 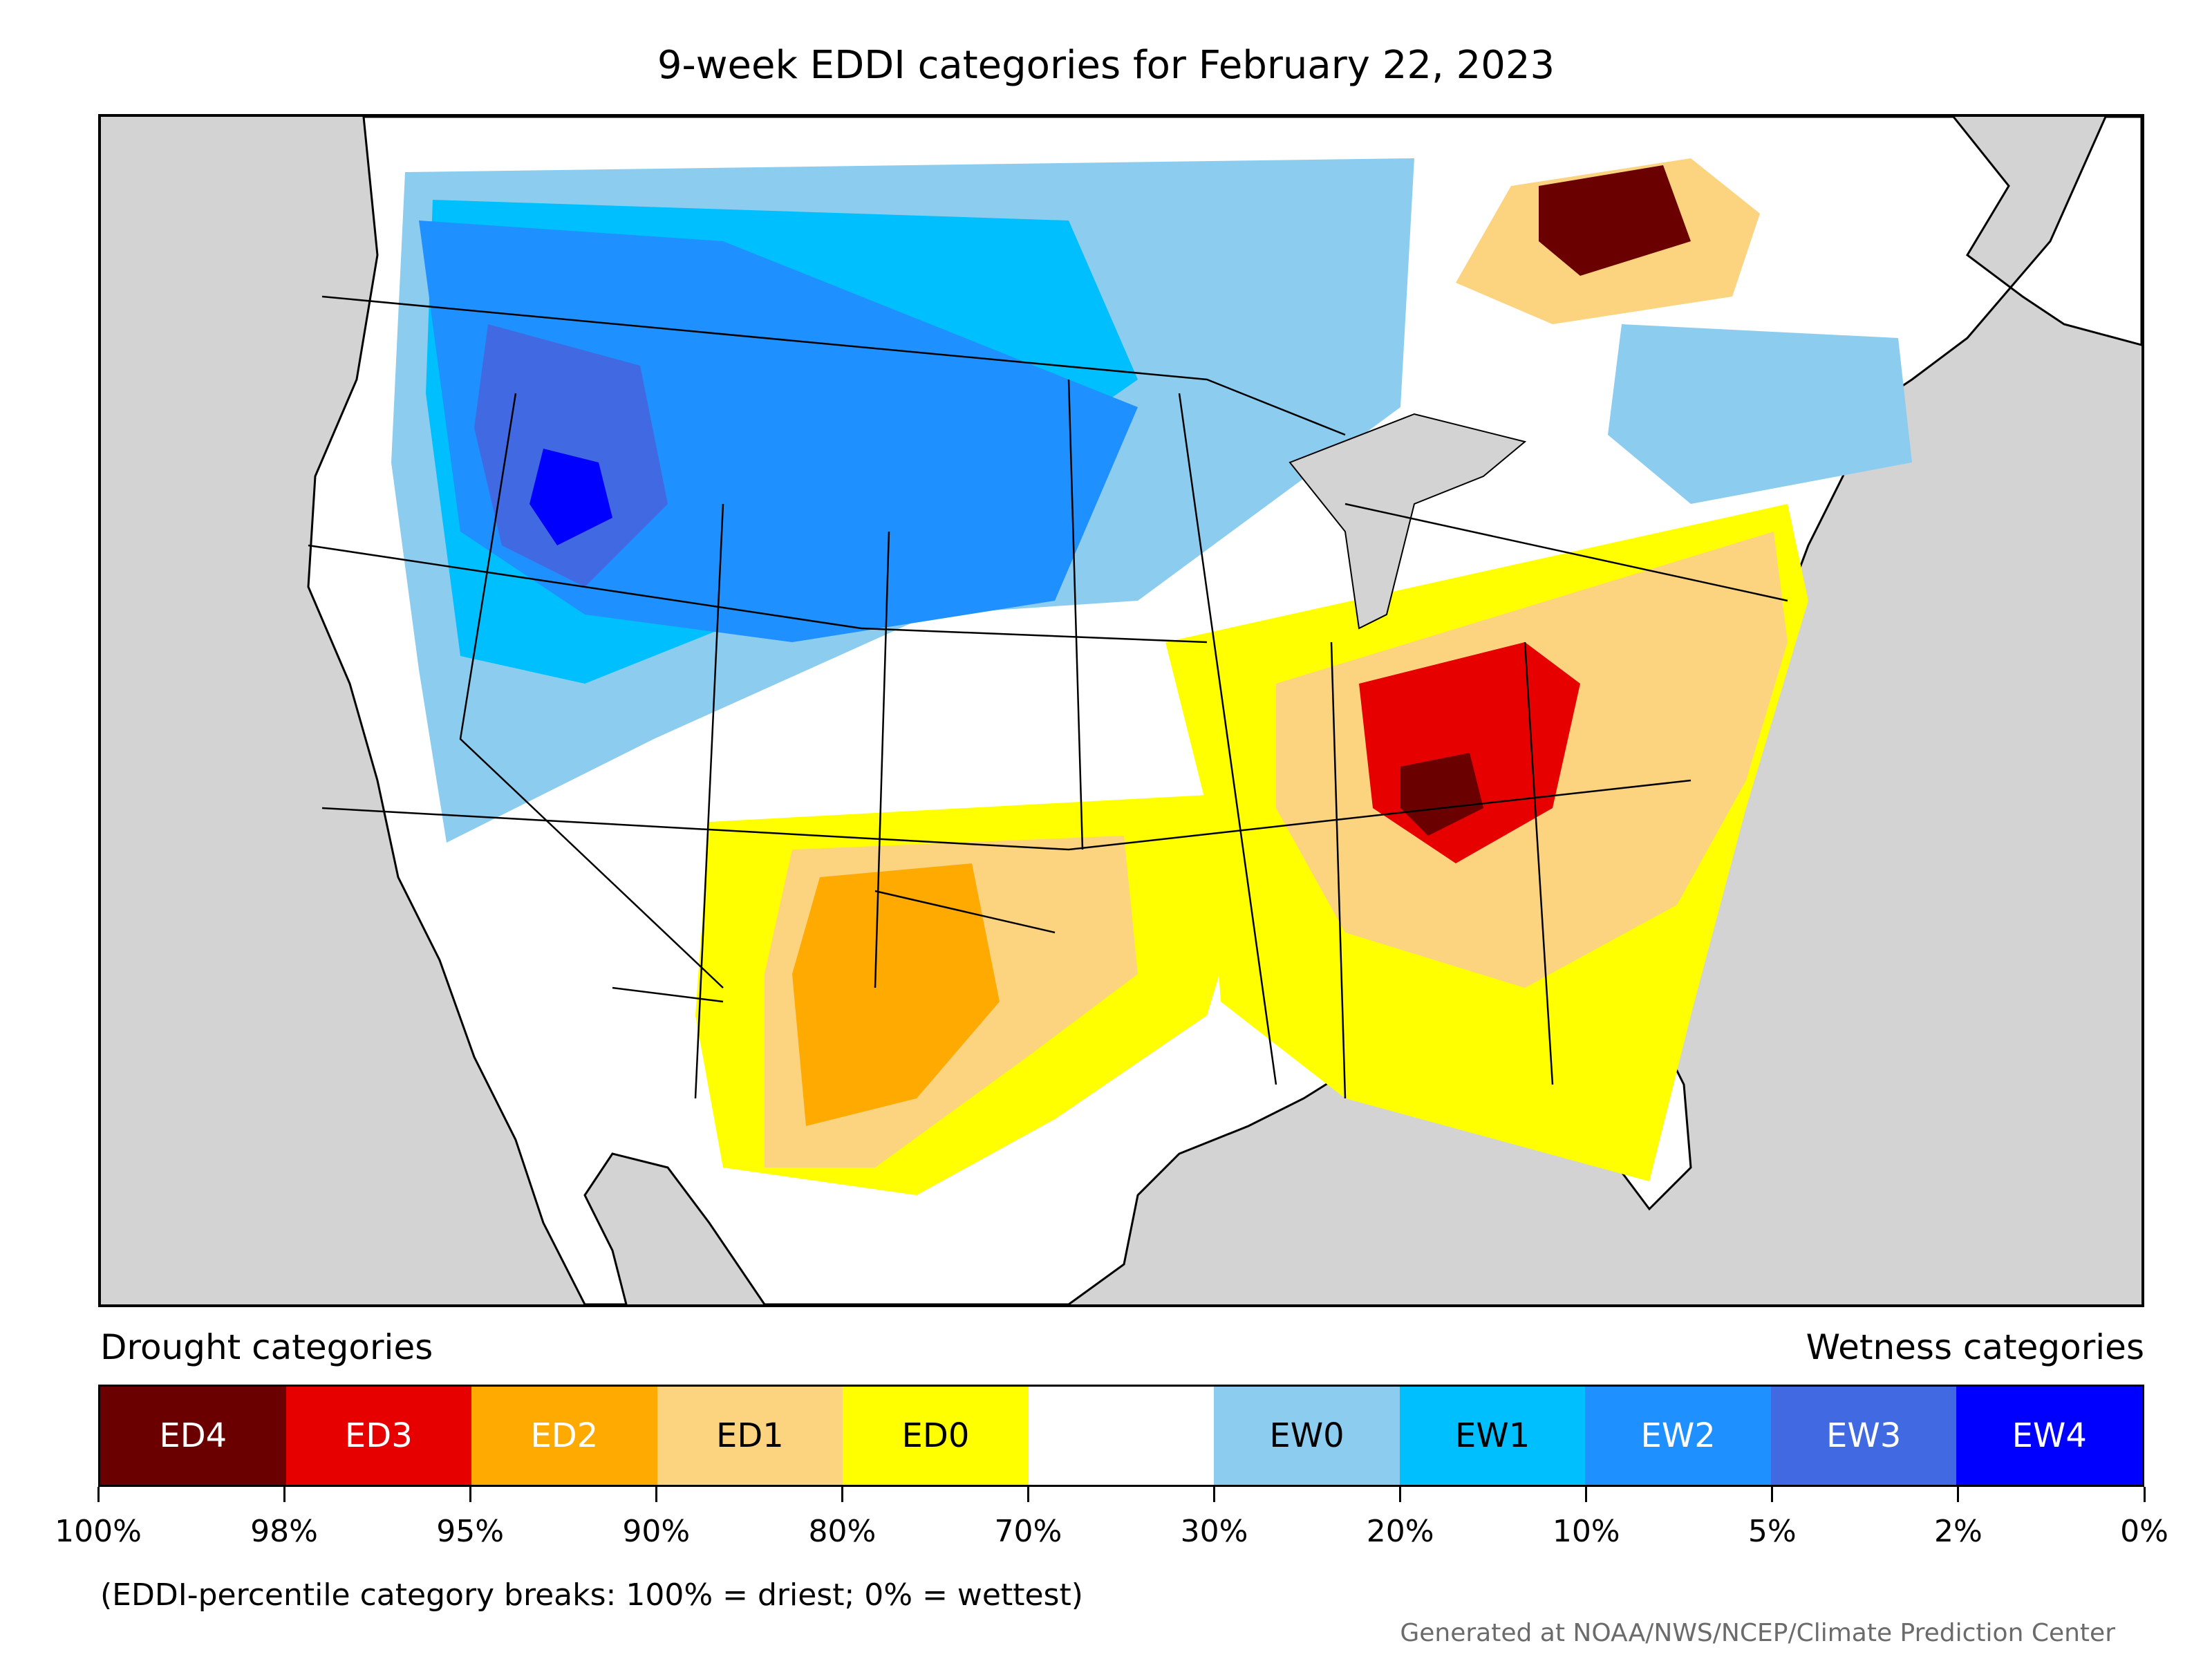 I want to click on legend-ticks, so click(x=1121, y=1495).